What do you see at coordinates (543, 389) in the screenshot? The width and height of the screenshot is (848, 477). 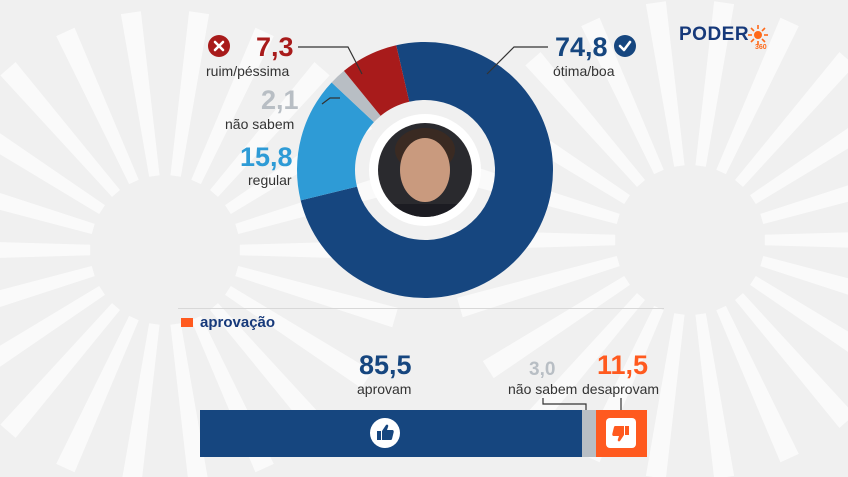 I see `caption-nao-sabem-bar: não sabem` at bounding box center [543, 389].